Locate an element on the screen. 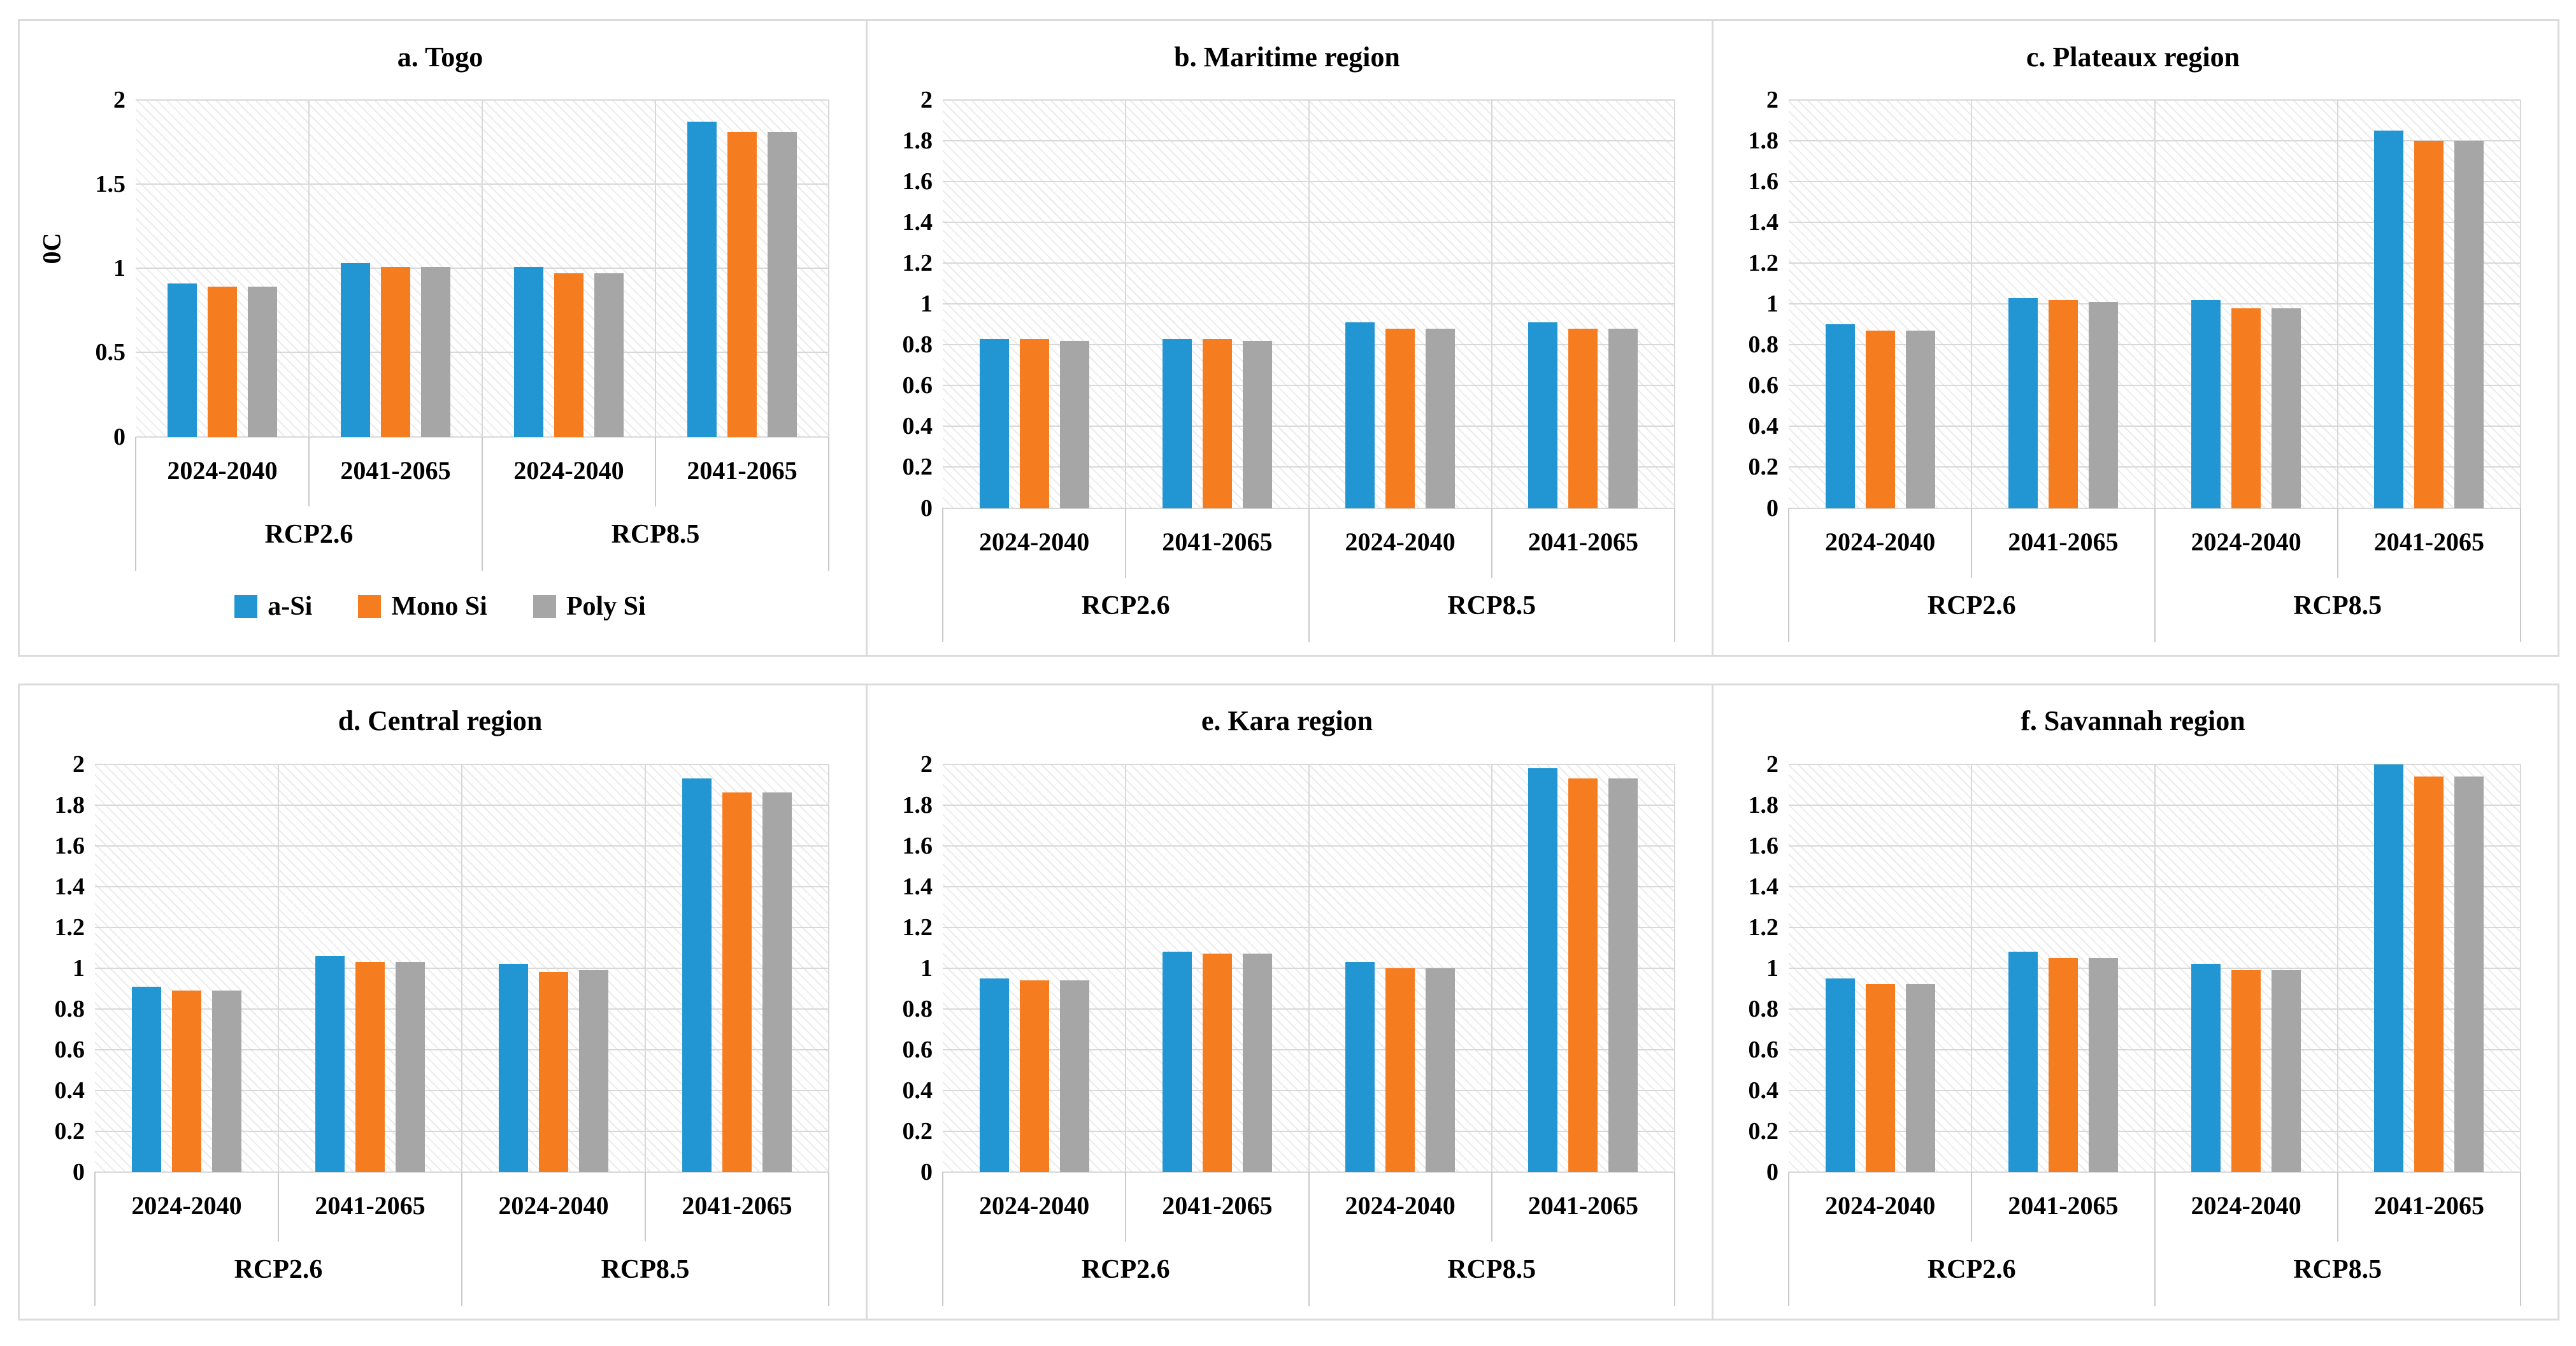 This screenshot has height=1346, width=2576. x-axis-period-labels: 2024-2040 2041-2065 2024-2040 2041-2065 is located at coordinates (2155, 1205).